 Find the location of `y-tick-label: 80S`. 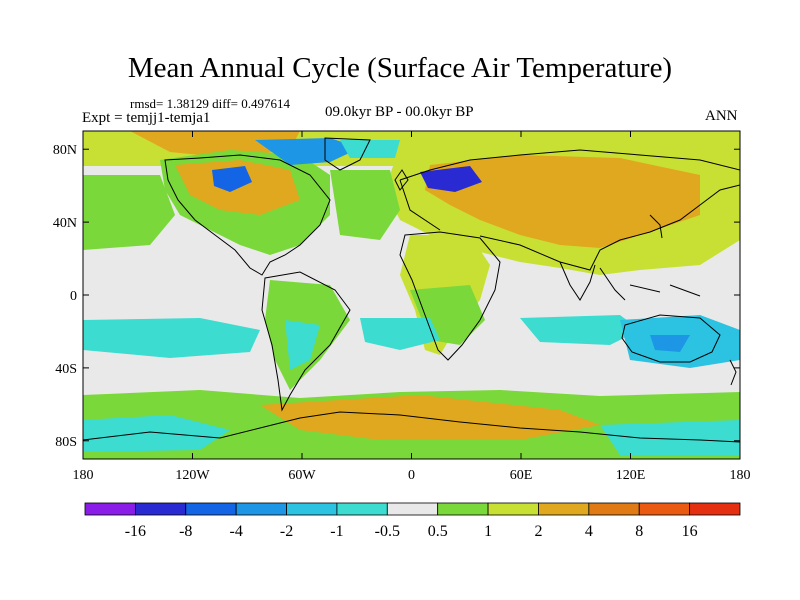

y-tick-label: 80S is located at coordinates (66, 442).